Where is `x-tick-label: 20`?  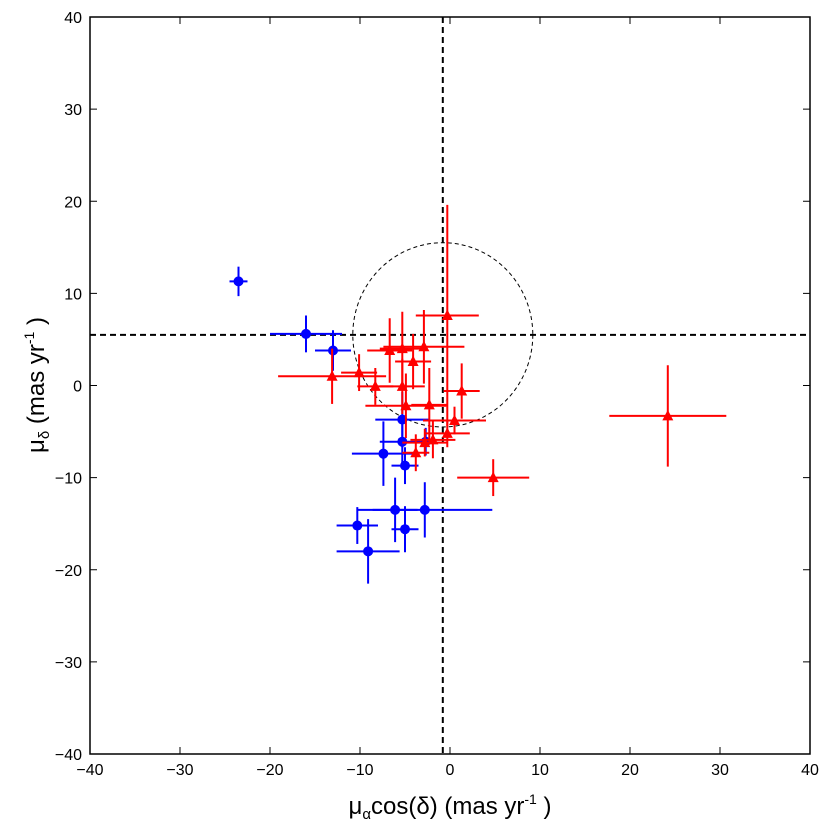 x-tick-label: 20 is located at coordinates (630, 770).